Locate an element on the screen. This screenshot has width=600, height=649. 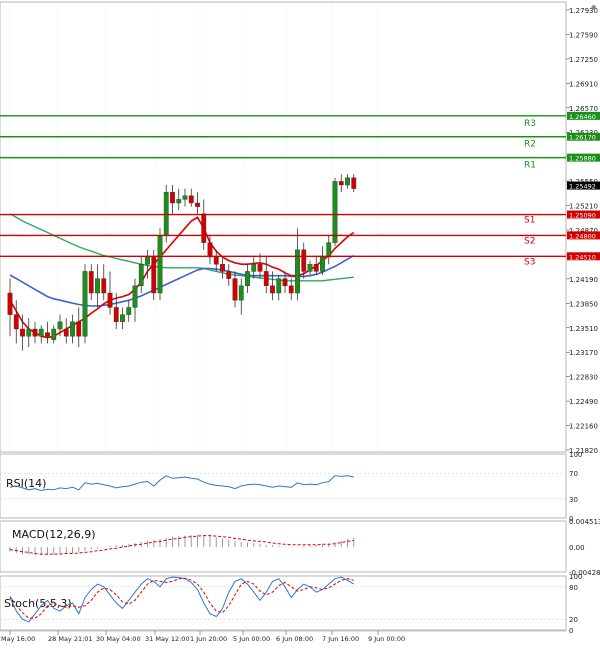
current-price-label: 1.25492 is located at coordinates (582, 187).